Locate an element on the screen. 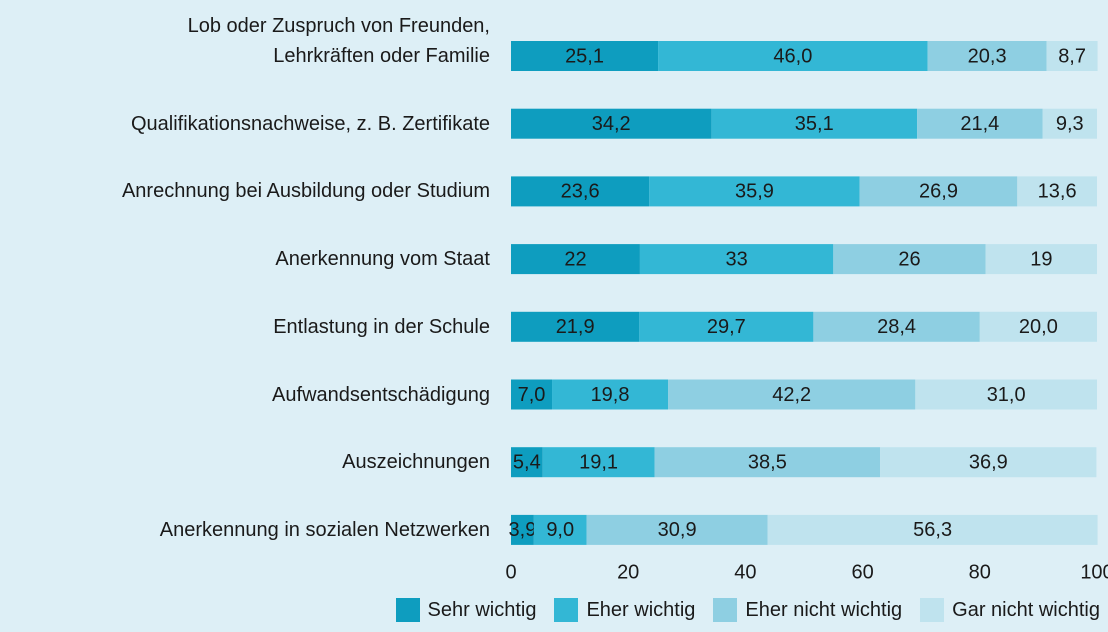 The width and height of the screenshot is (1108, 632). category-label: Entlastung in der Schule is located at coordinates (381, 326).